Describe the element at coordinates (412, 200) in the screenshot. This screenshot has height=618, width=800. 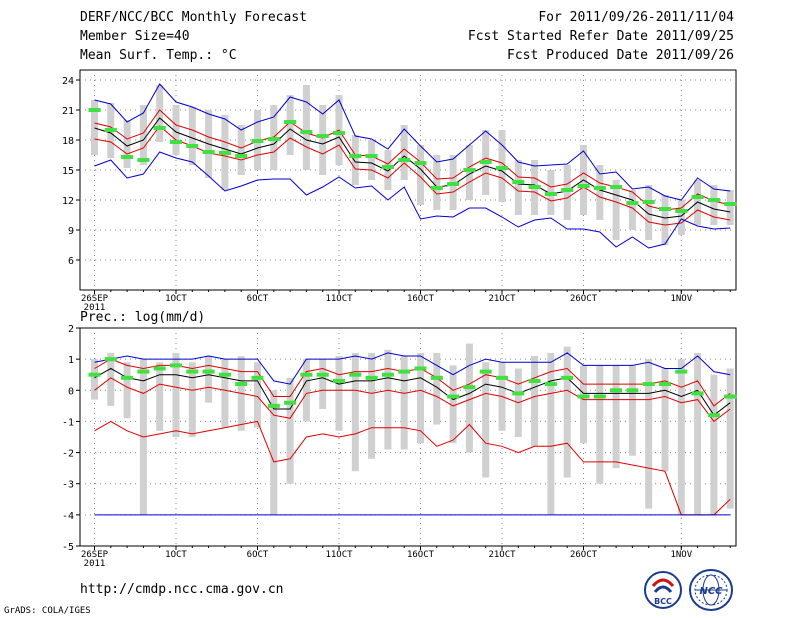
I see `temp-minimum-line` at that location.